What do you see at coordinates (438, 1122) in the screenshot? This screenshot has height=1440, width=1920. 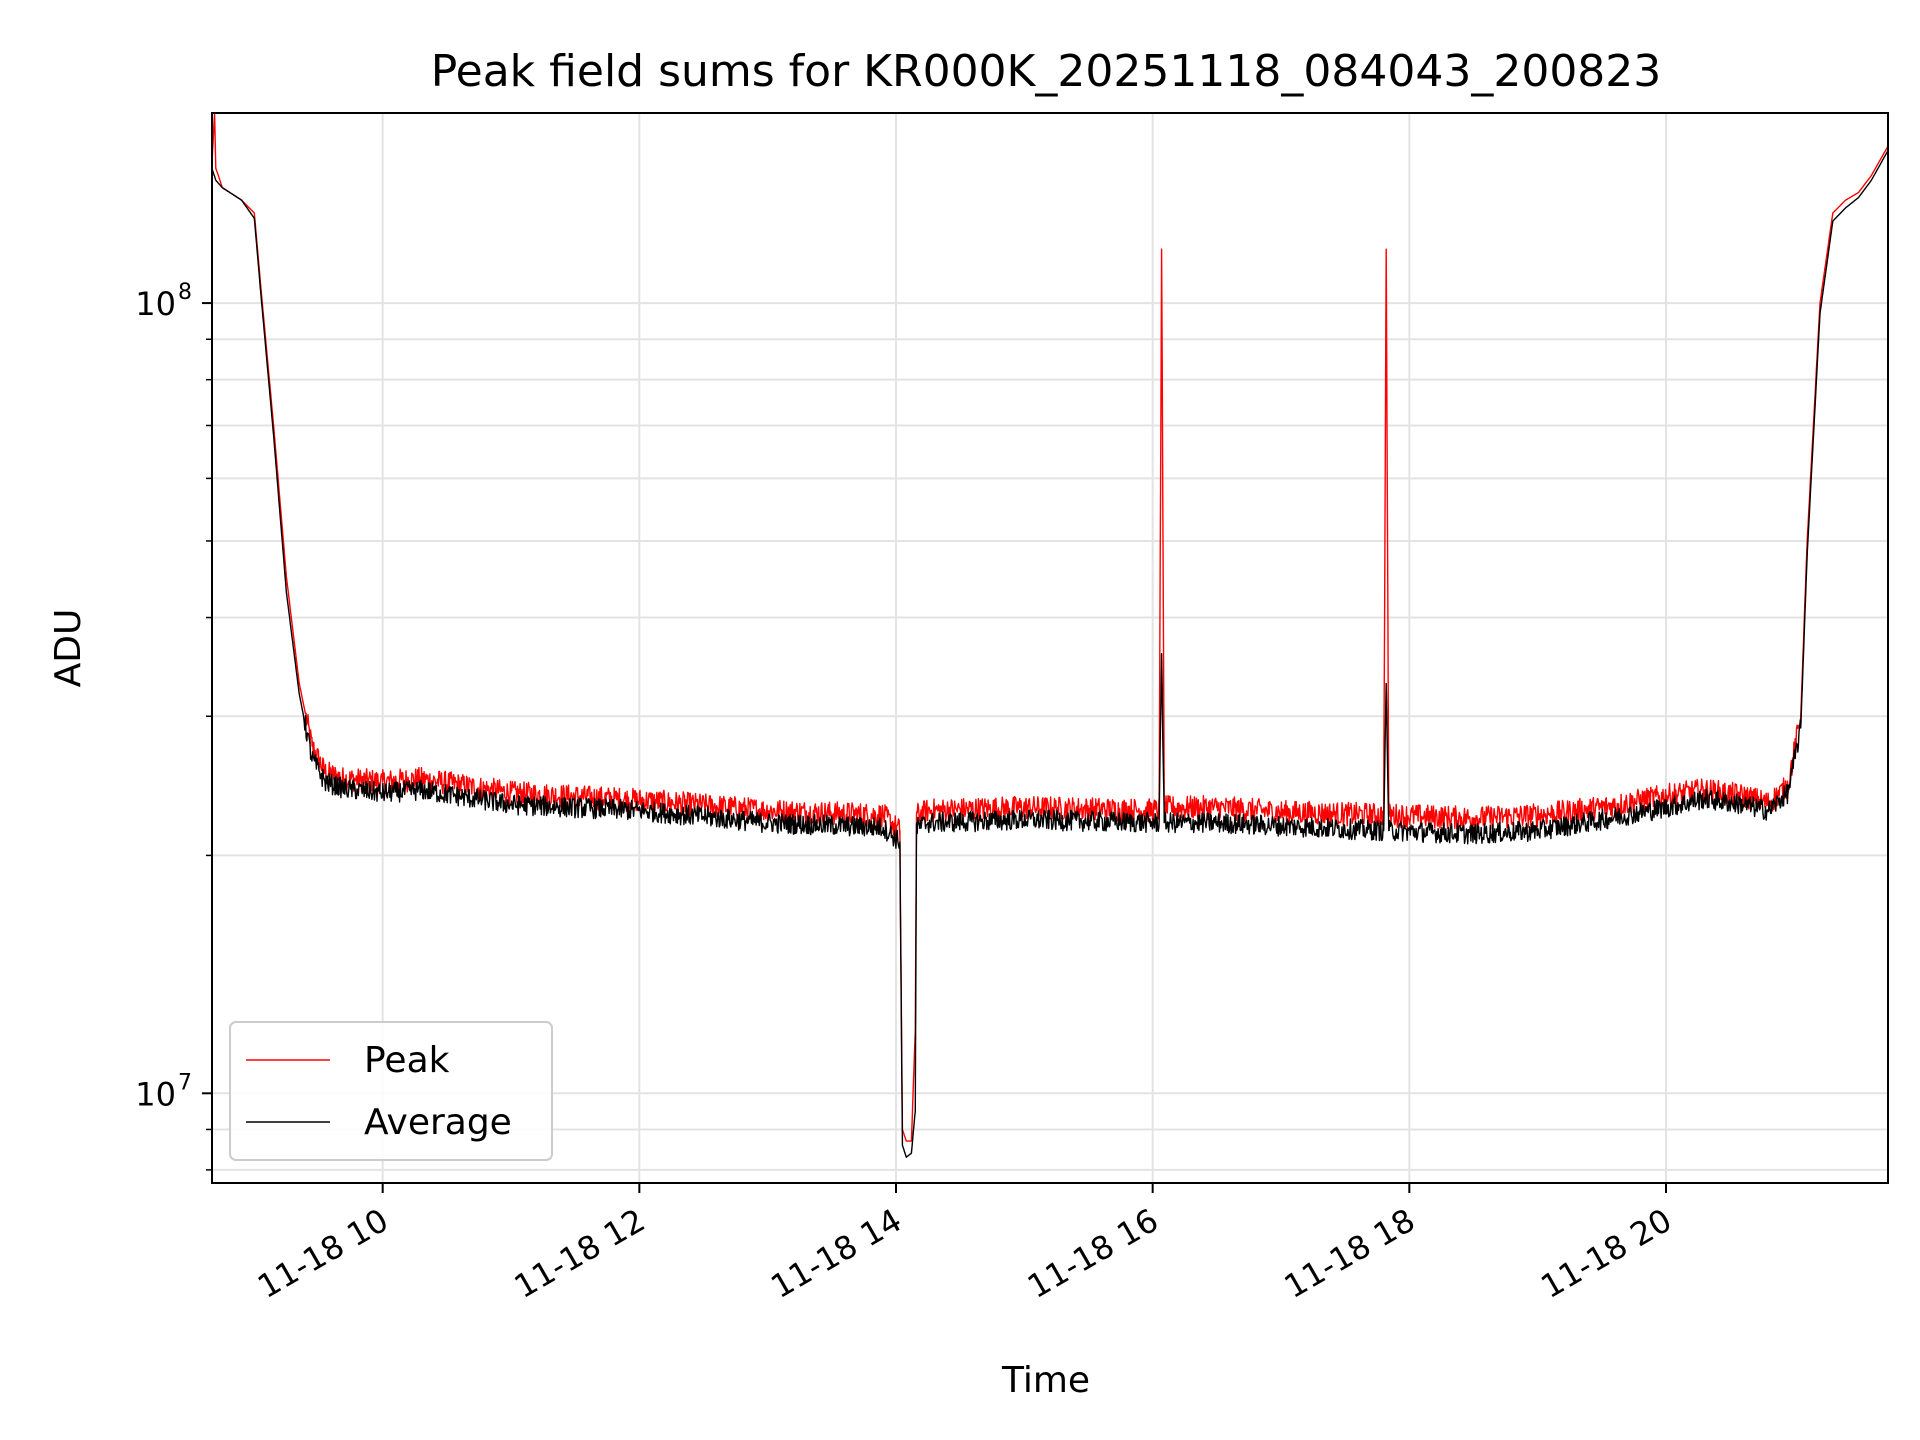 I see `legend-label-average: Average` at bounding box center [438, 1122].